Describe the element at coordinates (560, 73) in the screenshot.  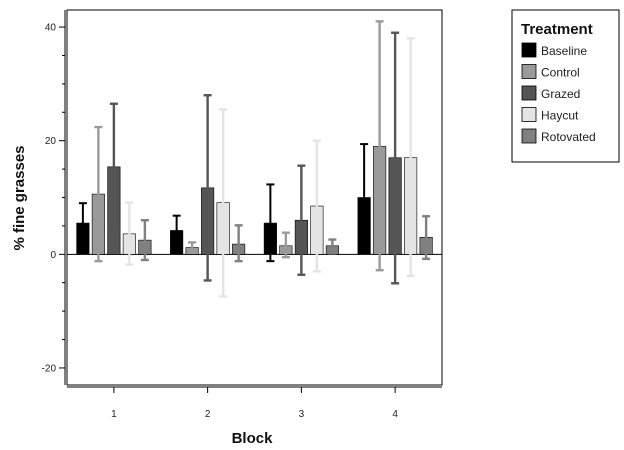
I see `legend-label-control: Control` at that location.